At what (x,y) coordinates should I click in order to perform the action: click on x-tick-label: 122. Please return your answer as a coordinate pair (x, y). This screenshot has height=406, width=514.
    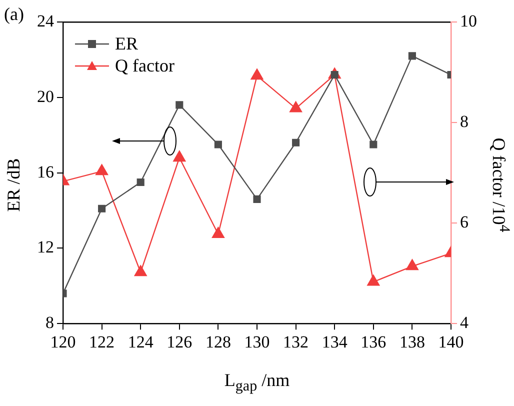
    Looking at the image, I should click on (102, 342).